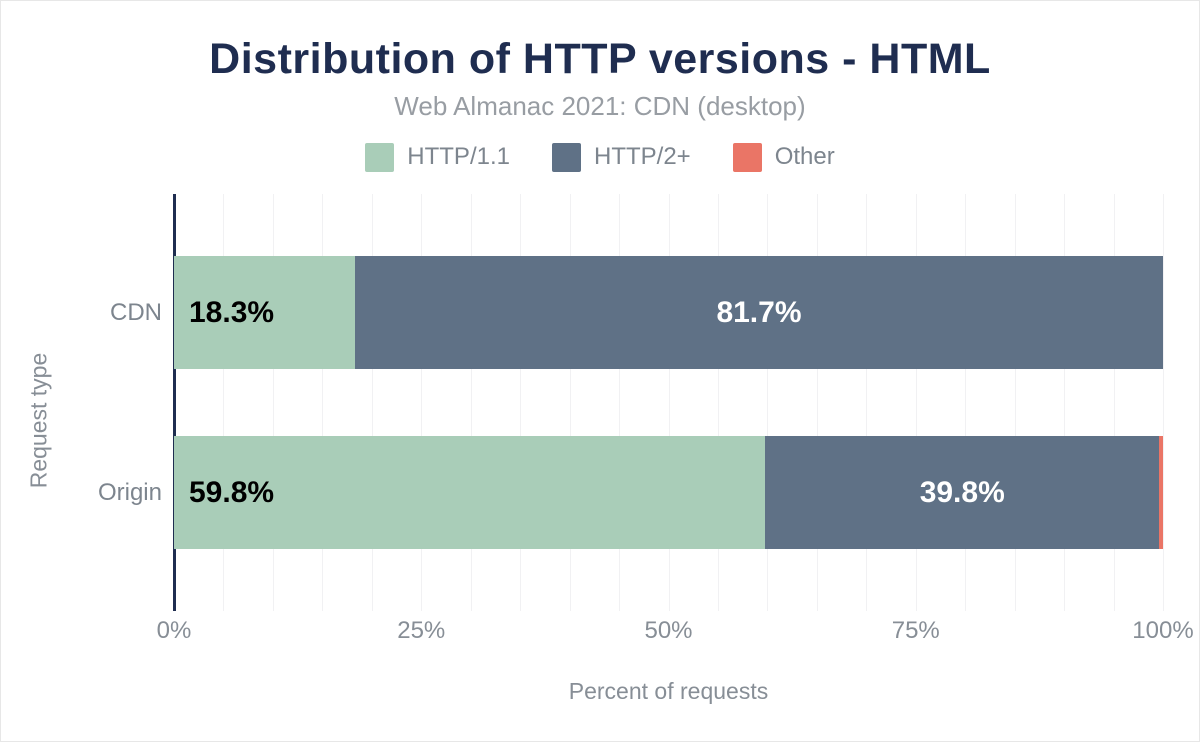 This screenshot has width=1200, height=742. I want to click on bar-row-origin: 59.8% 39.8%, so click(668, 492).